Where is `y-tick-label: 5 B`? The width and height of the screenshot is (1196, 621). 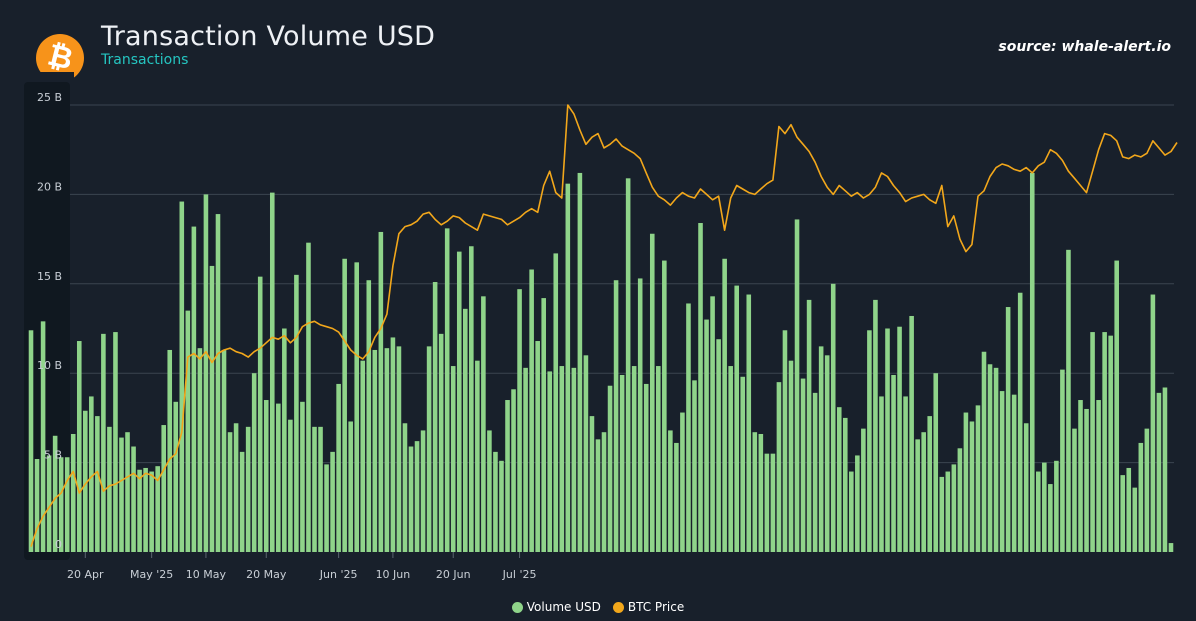 y-tick-label: 5 B is located at coordinates (53, 455).